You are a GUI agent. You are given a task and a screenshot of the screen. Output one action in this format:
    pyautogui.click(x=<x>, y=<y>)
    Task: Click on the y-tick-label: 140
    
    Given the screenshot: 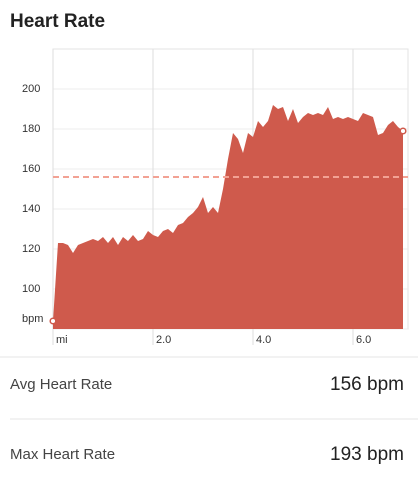 What is the action you would take?
    pyautogui.click(x=31, y=209)
    